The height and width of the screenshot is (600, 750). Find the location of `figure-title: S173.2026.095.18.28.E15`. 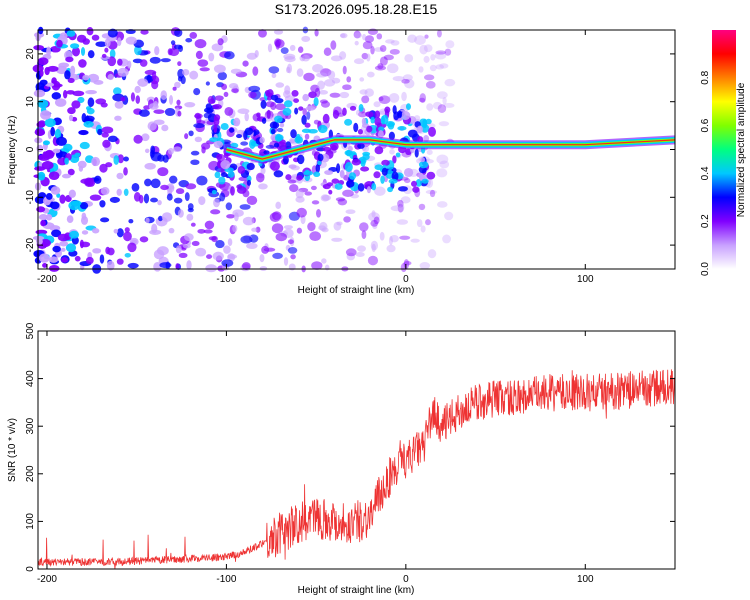

figure-title: S173.2026.095.18.28.E15 is located at coordinates (356, 9).